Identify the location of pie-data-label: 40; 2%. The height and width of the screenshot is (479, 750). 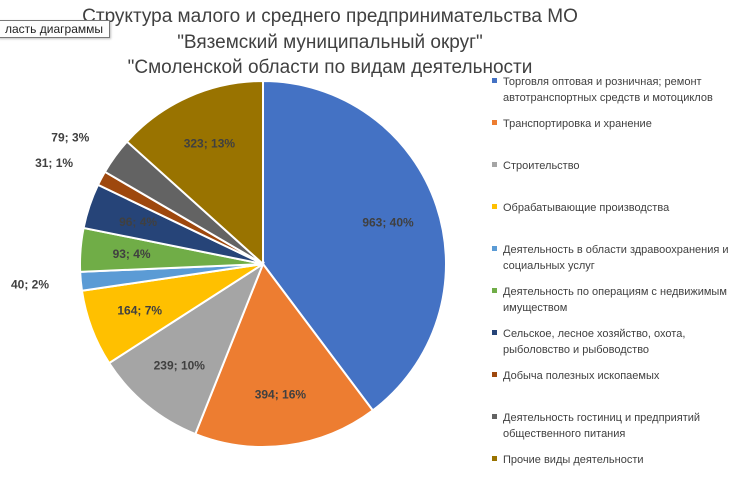
(30, 284).